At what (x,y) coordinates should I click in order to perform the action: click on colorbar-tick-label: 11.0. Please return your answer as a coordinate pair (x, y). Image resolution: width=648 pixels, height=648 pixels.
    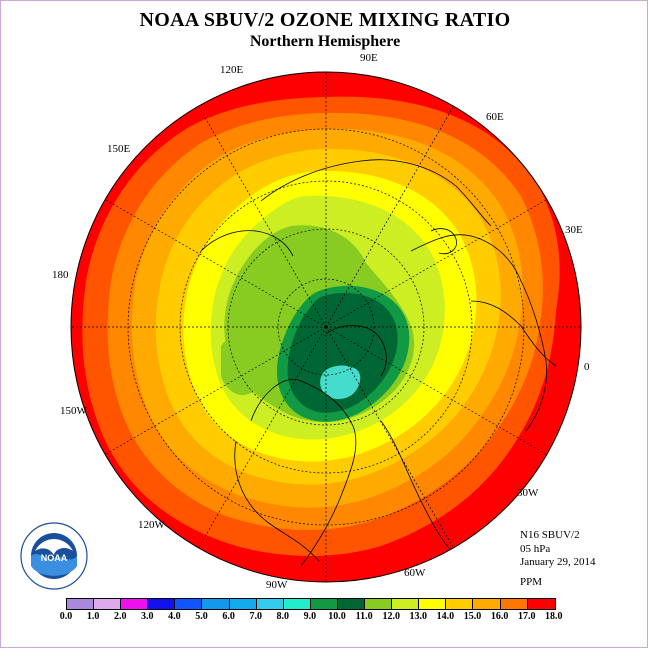
    Looking at the image, I should click on (364, 616).